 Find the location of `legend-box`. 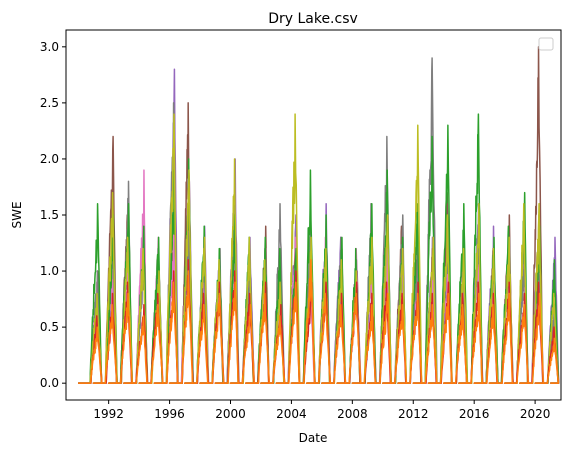

legend-box is located at coordinates (546, 44).